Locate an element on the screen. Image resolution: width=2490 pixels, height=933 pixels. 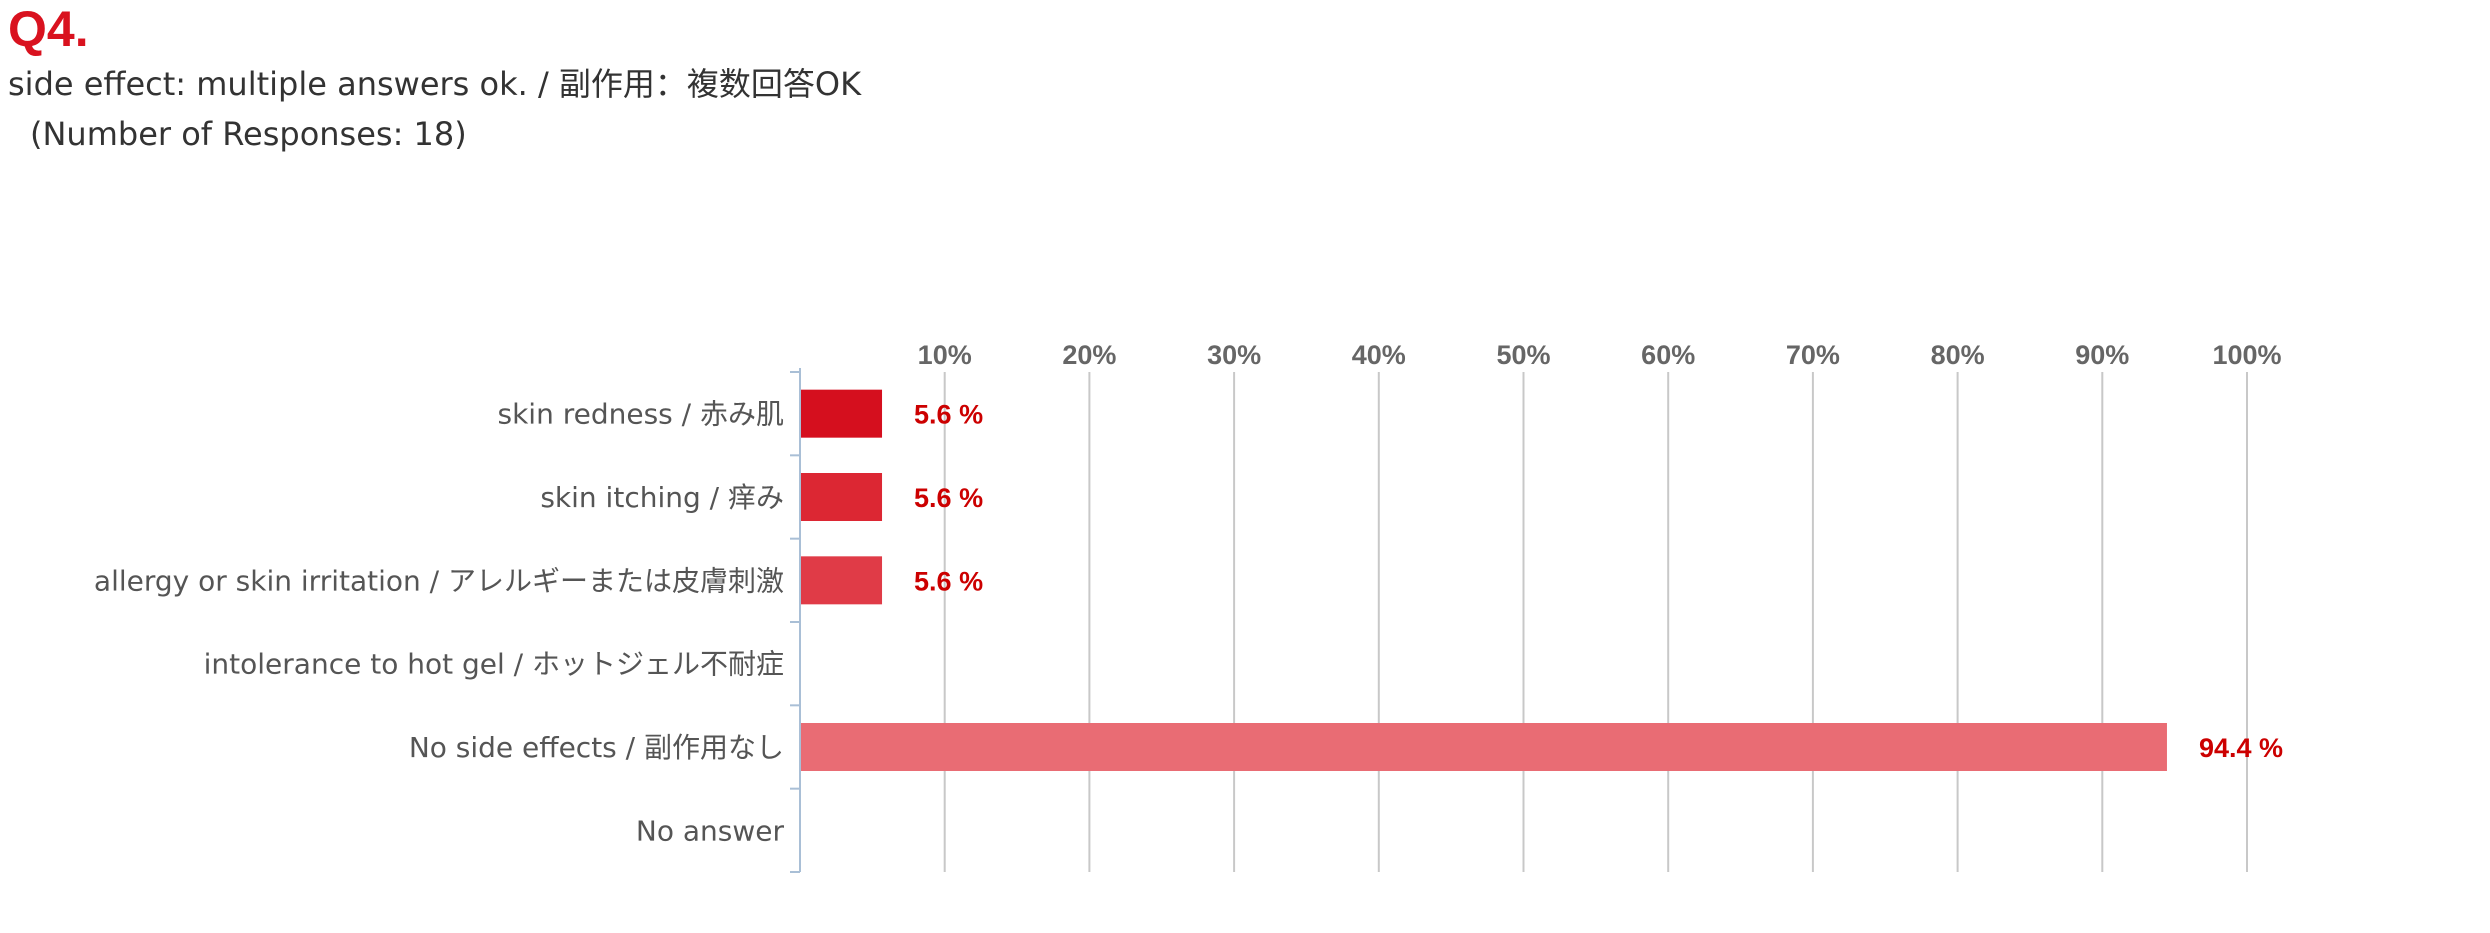
question-number: Q4. is located at coordinates (48, 29).